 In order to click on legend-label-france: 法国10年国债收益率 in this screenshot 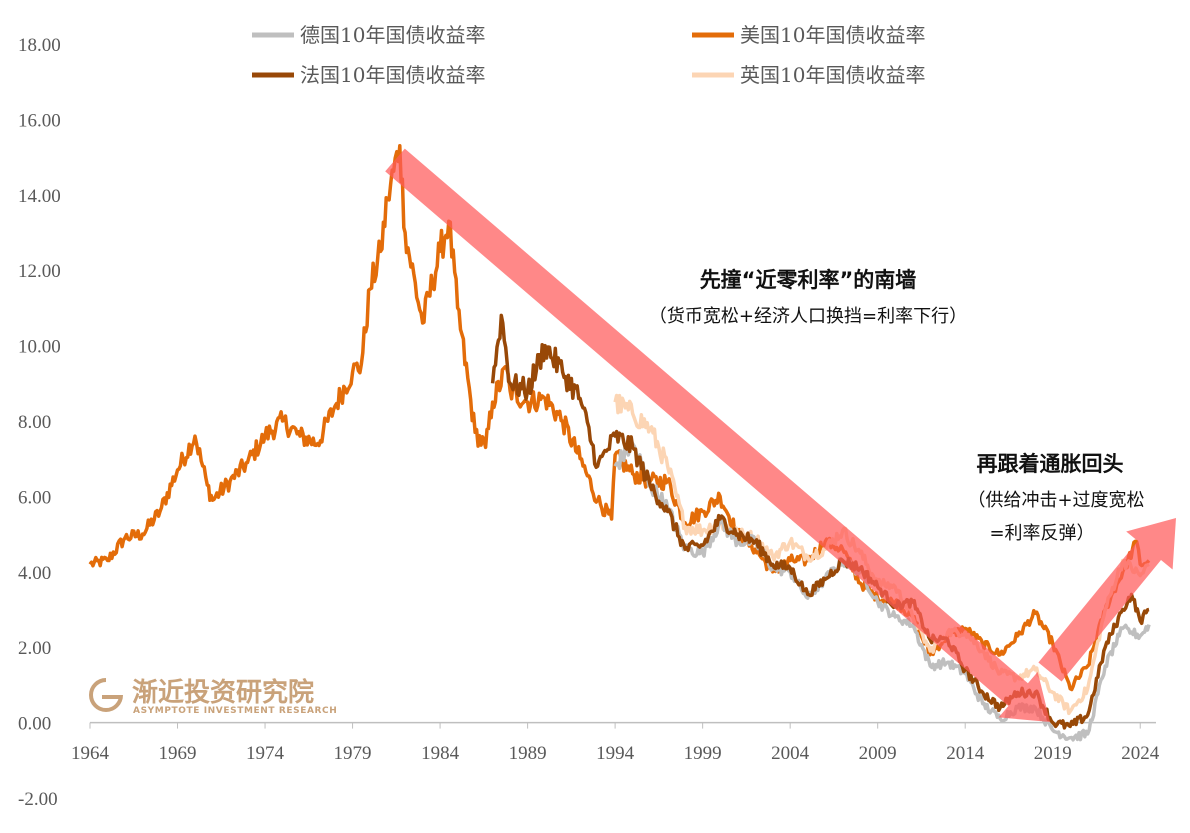, I will do `click(392, 75)`.